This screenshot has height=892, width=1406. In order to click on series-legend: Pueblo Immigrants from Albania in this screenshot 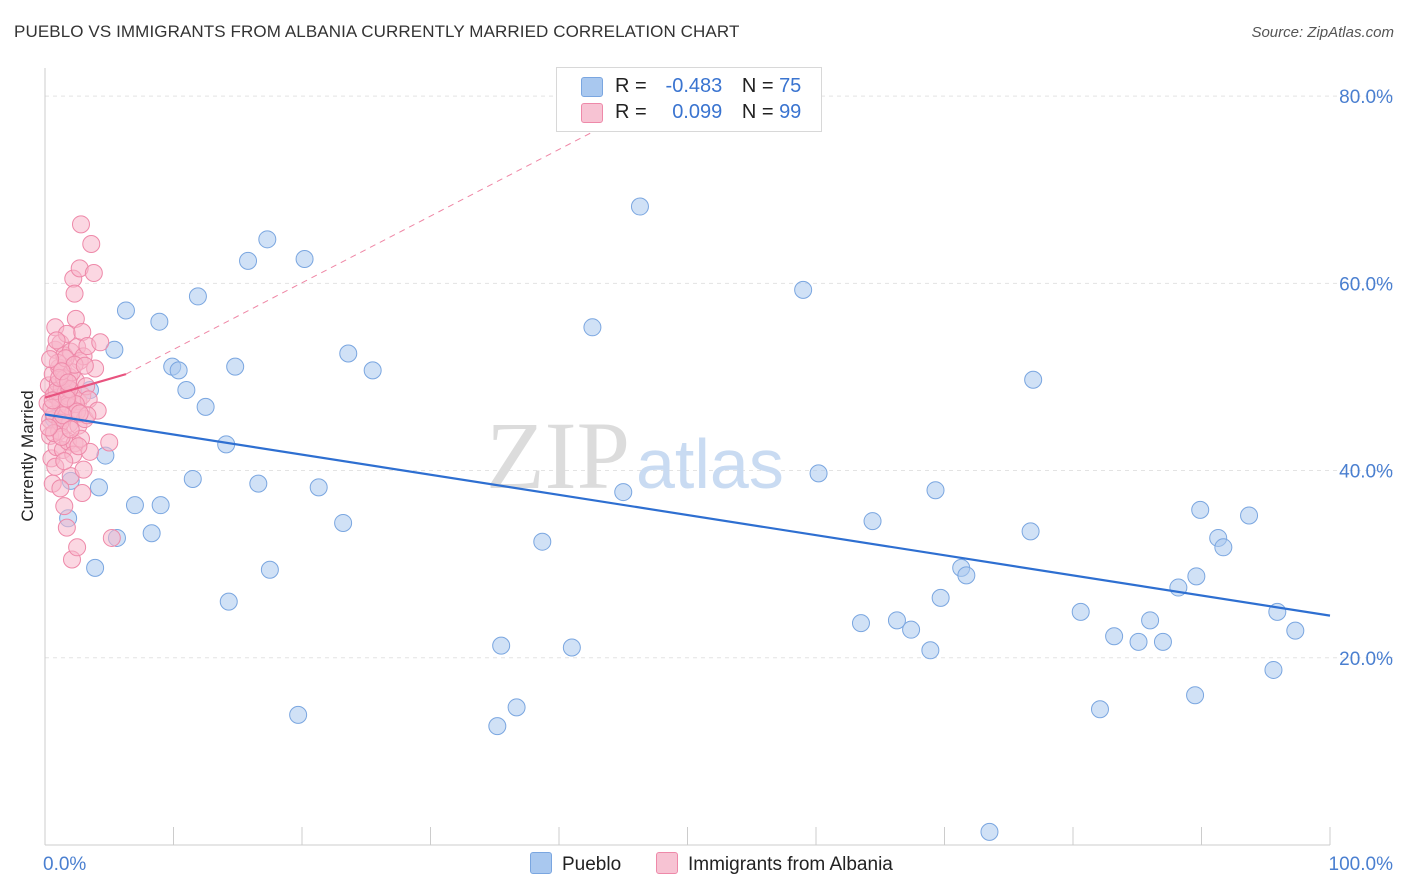, I will do `click(703, 865)`.